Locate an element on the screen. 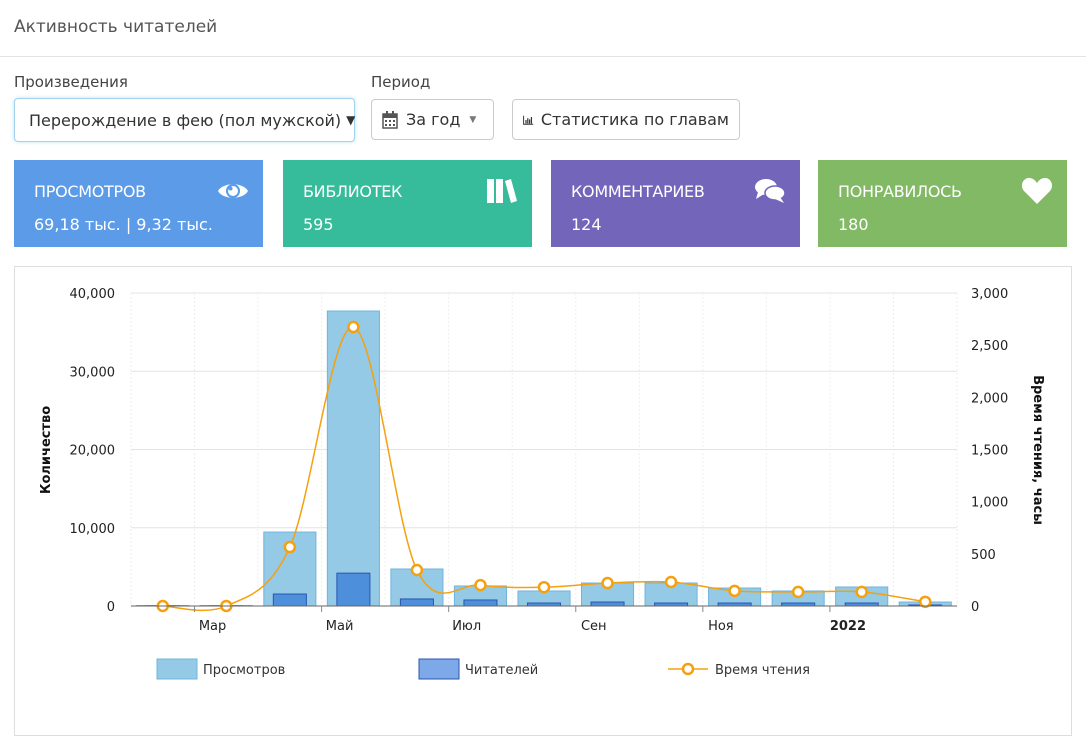 The width and height of the screenshot is (1086, 741). chapter-stats-button: Статистика по главам is located at coordinates (626, 119).